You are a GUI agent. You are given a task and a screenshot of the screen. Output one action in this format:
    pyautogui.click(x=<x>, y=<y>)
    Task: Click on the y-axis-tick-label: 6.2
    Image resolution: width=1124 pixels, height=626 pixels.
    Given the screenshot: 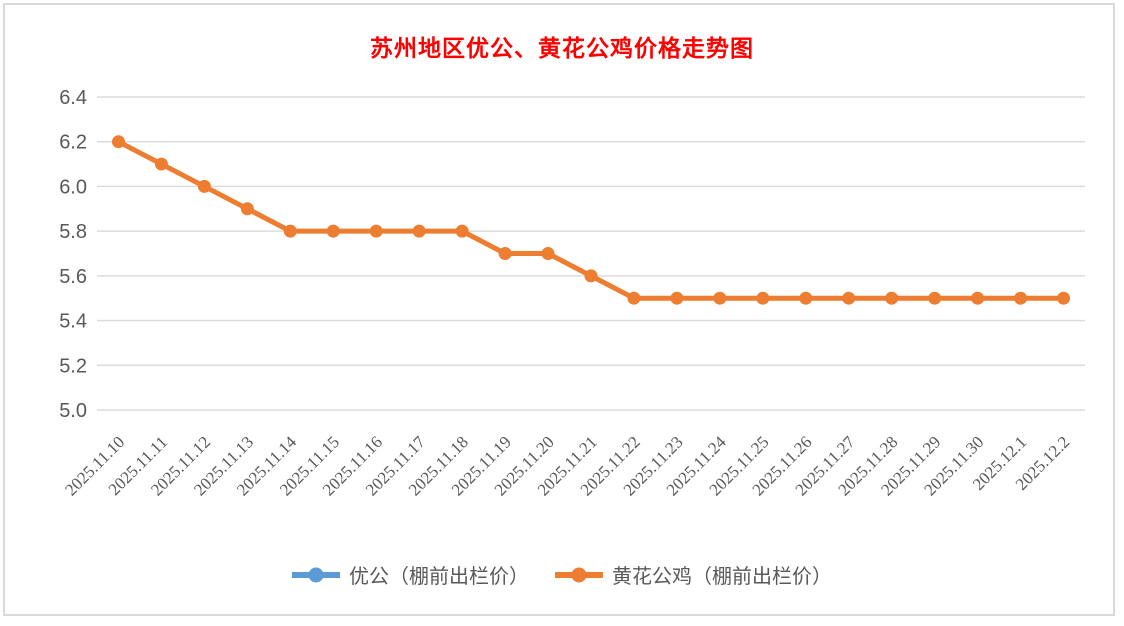 What is the action you would take?
    pyautogui.click(x=73, y=143)
    